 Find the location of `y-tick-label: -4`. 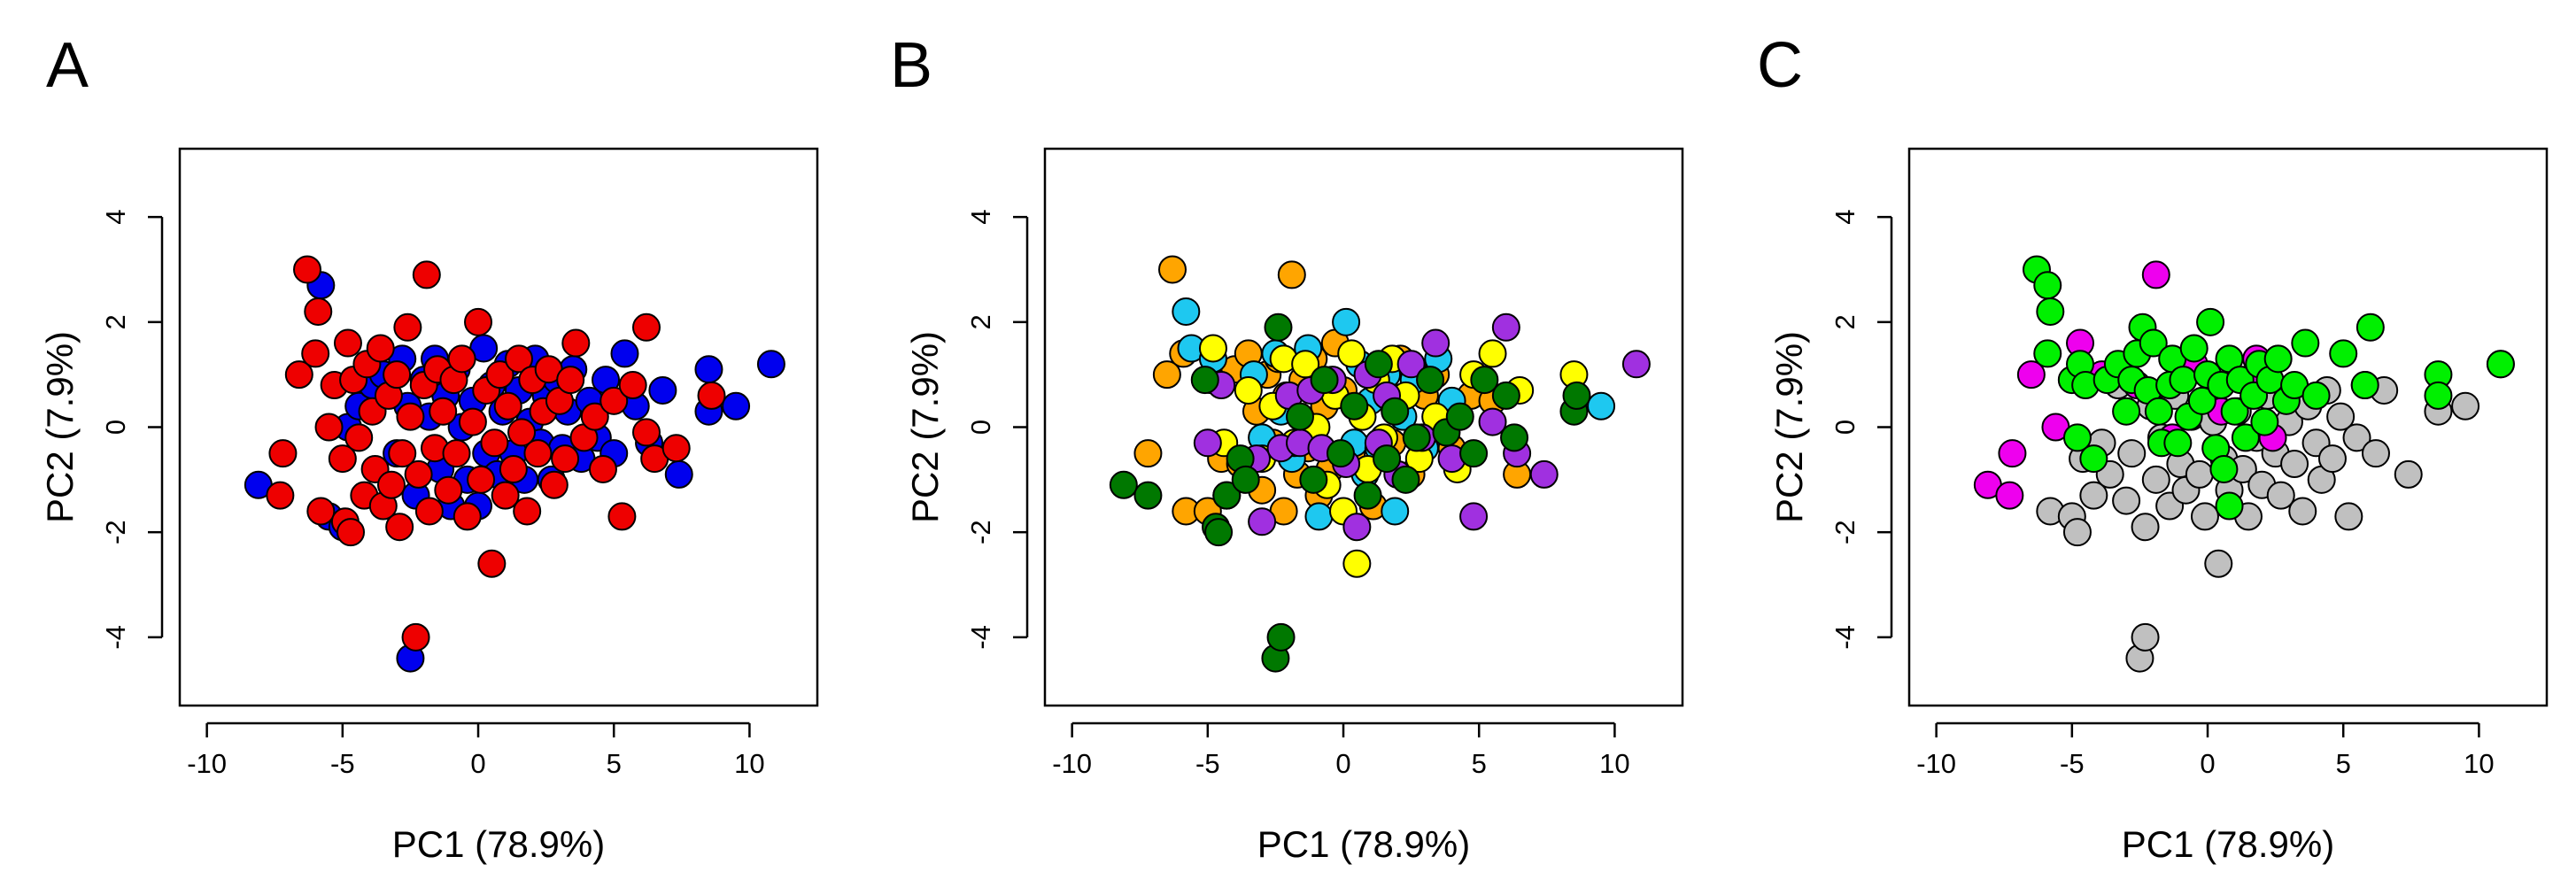

y-tick-label: -4 is located at coordinates (1845, 638).